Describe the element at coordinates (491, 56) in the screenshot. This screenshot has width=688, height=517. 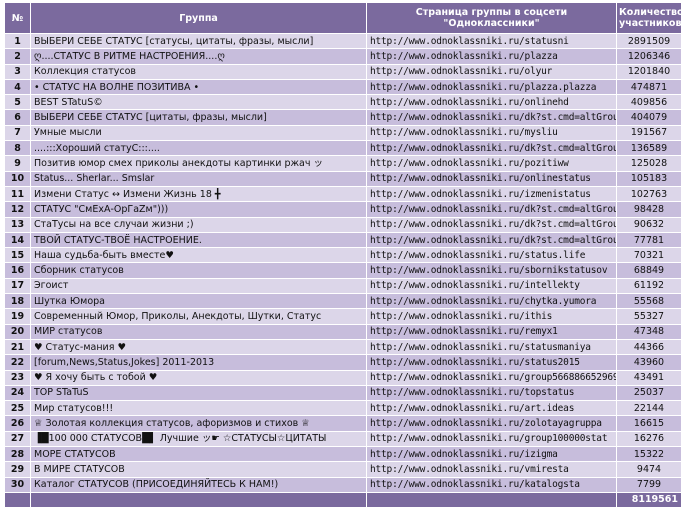
I see `group-url-cell: http://www.odnoklassniki.ru/plazza` at that location.